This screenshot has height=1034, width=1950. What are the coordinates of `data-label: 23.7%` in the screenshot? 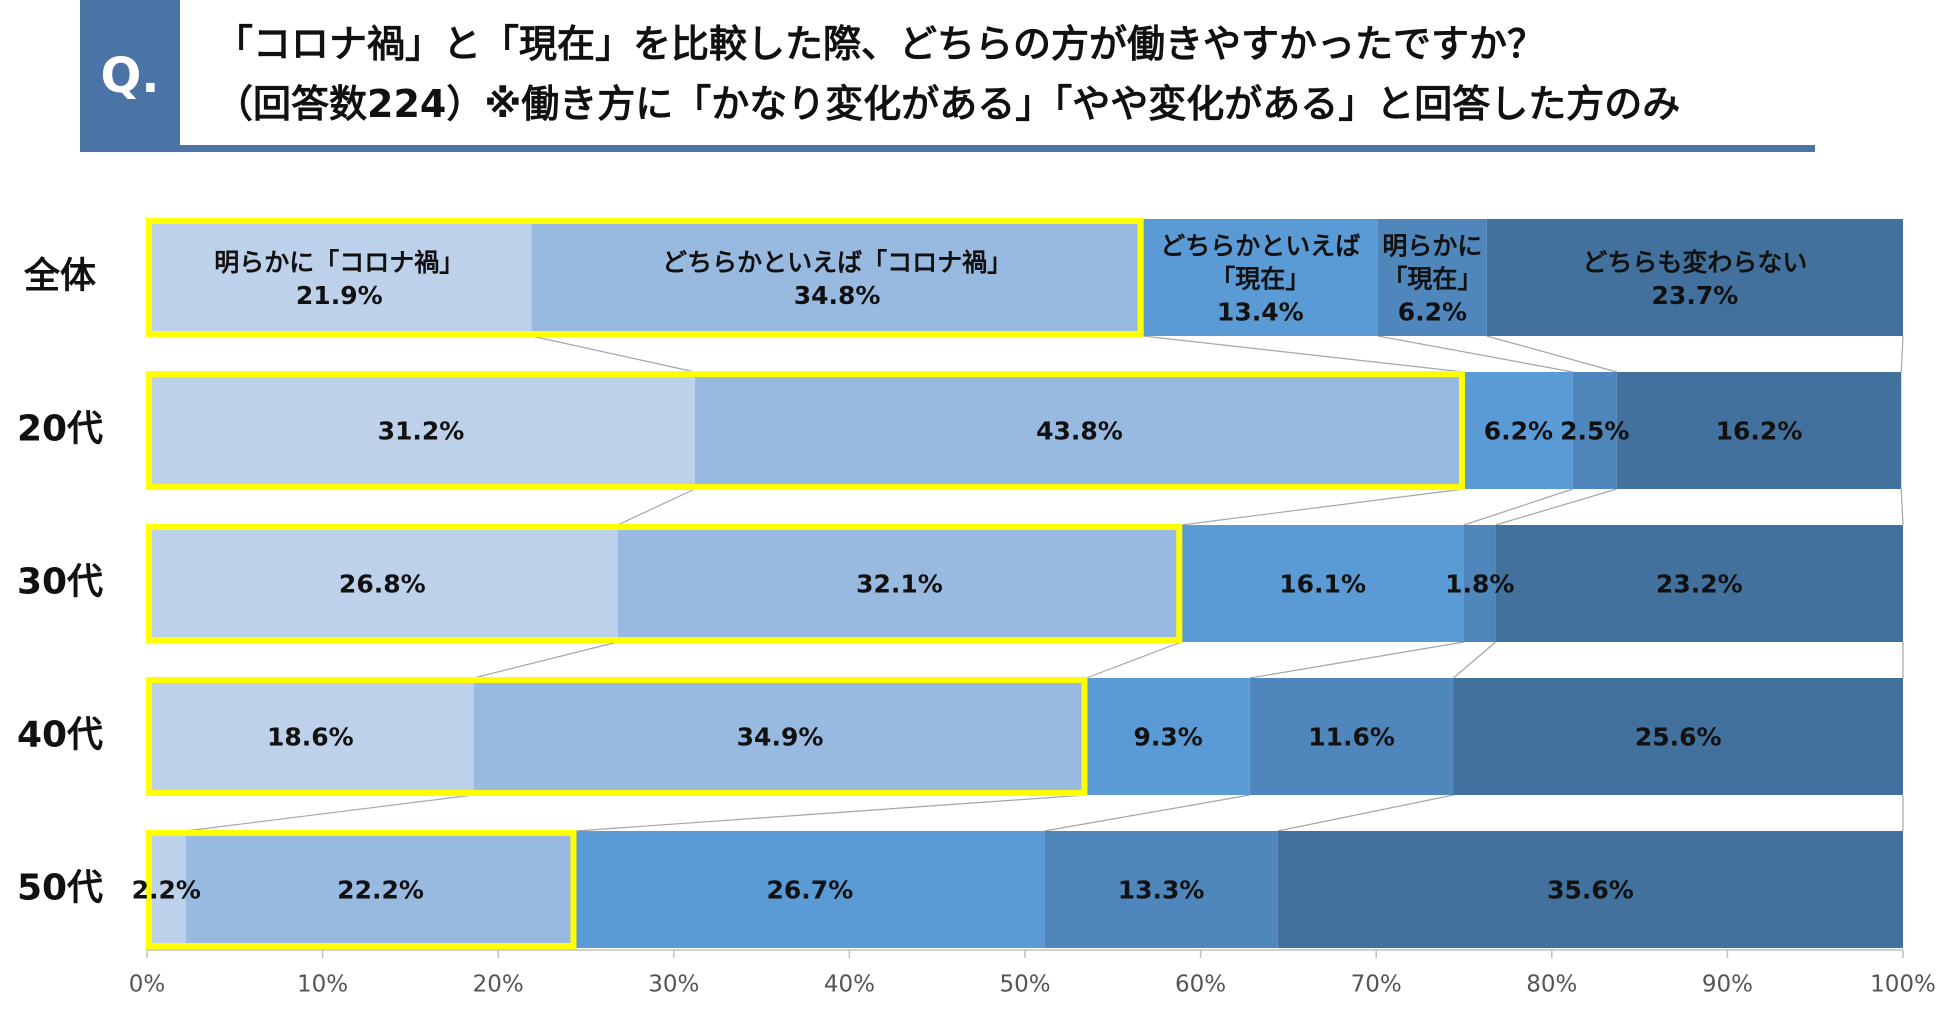 It's located at (1695, 295).